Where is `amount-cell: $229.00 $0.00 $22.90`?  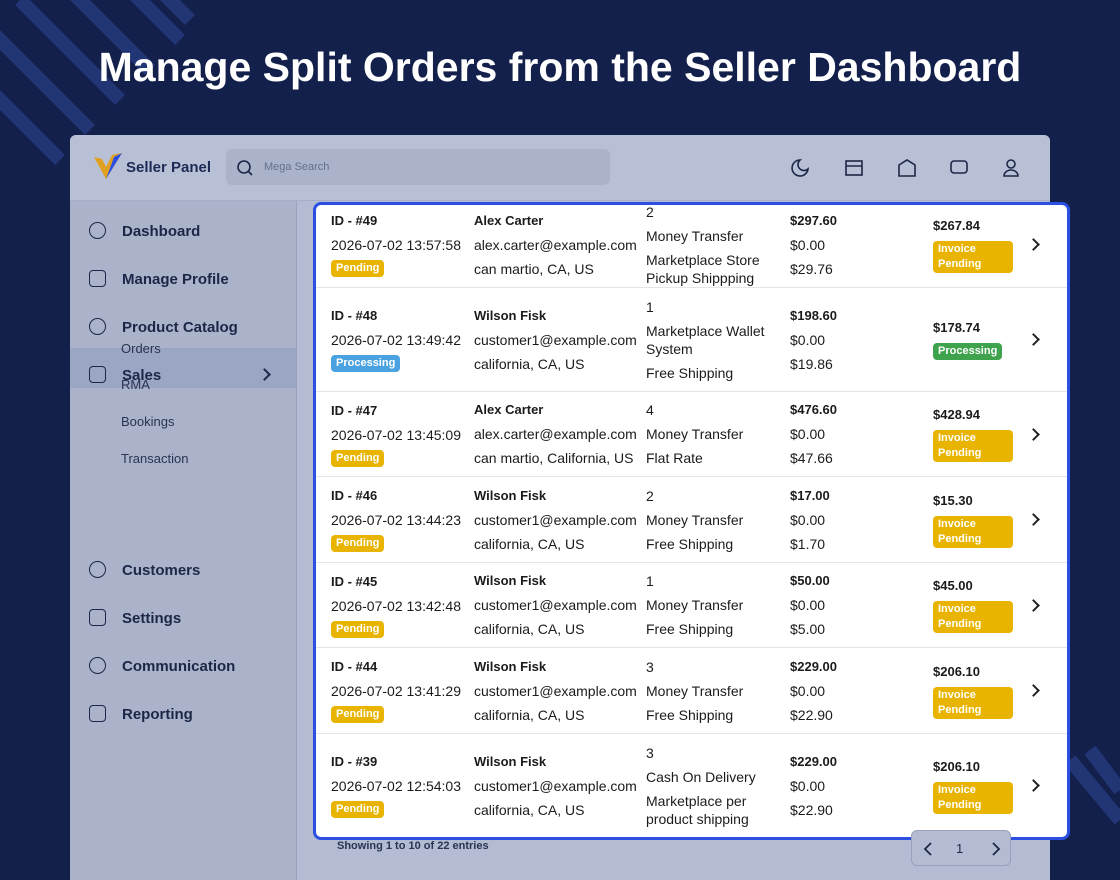 amount-cell: $229.00 $0.00 $22.90 is located at coordinates (855, 690).